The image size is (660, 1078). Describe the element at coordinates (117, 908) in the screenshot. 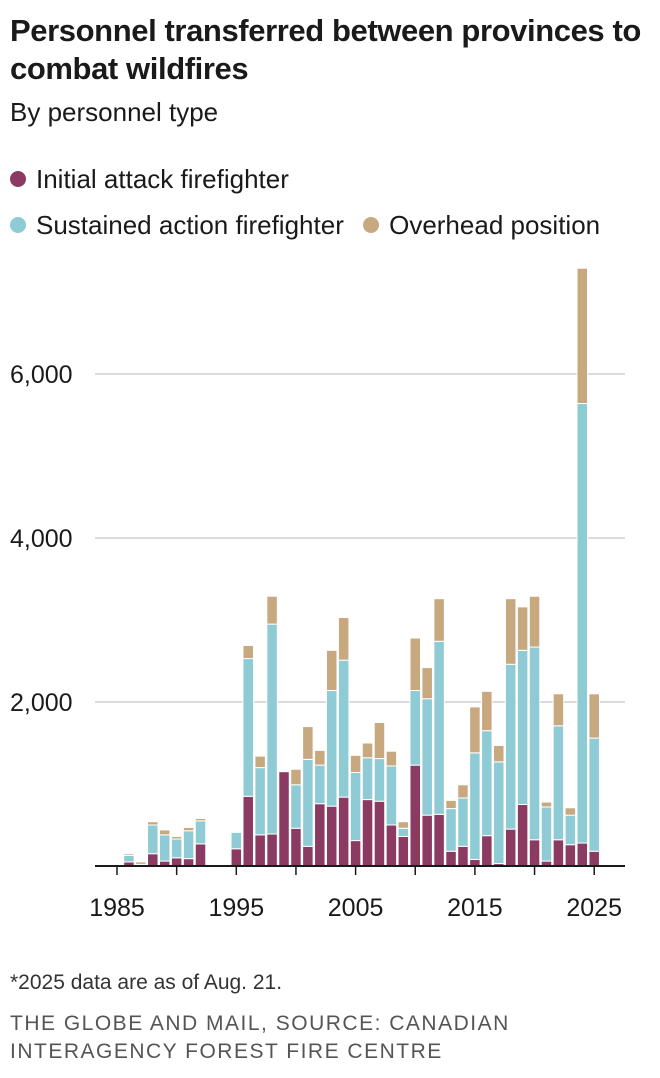

I see `x-tick-label: 1985` at that location.